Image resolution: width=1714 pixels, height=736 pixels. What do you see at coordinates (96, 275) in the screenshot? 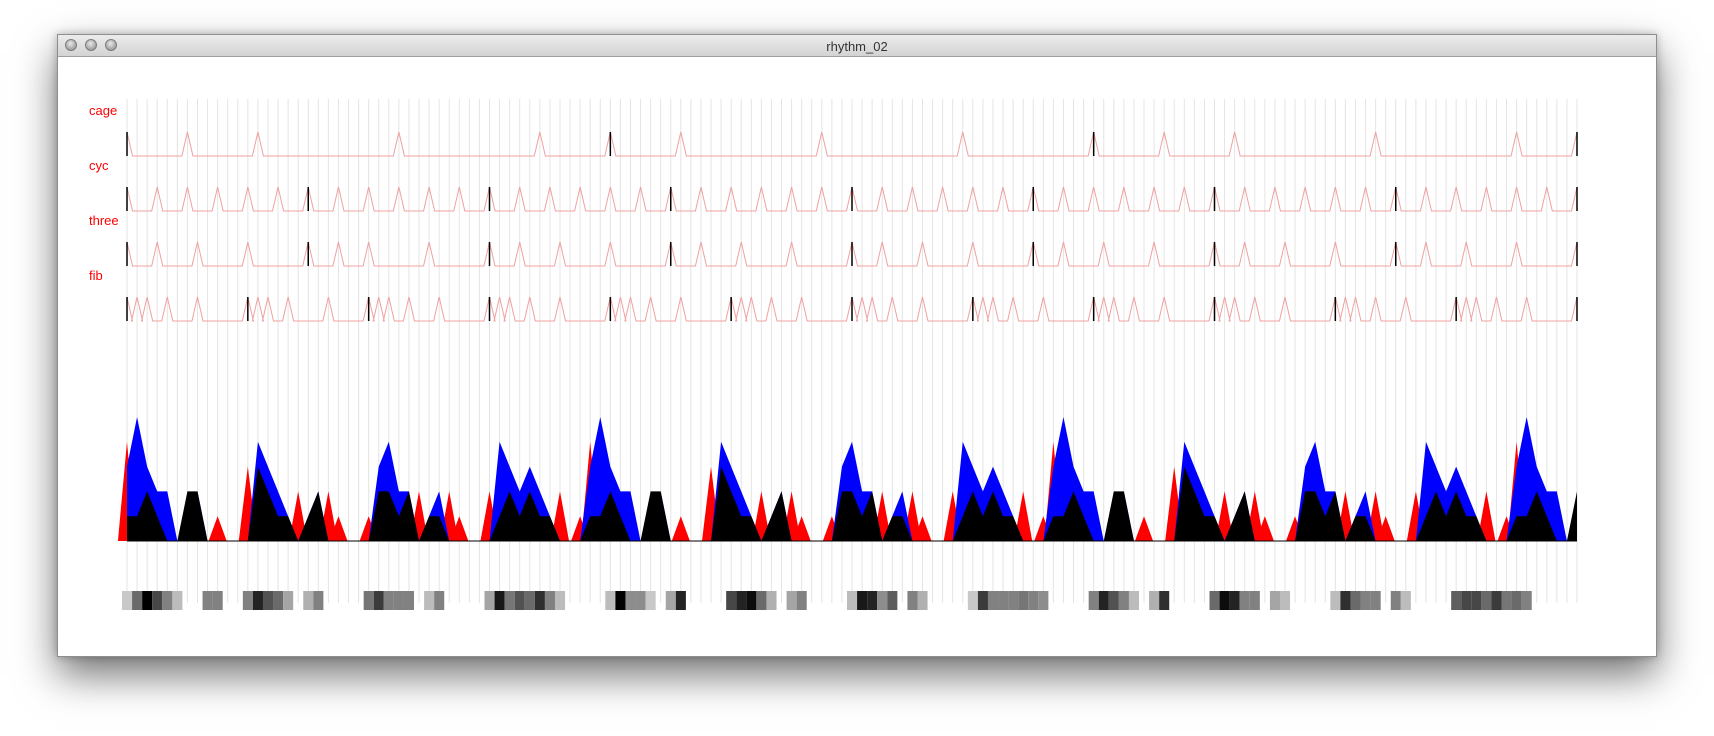
I see `track-label-fib: fib` at bounding box center [96, 275].